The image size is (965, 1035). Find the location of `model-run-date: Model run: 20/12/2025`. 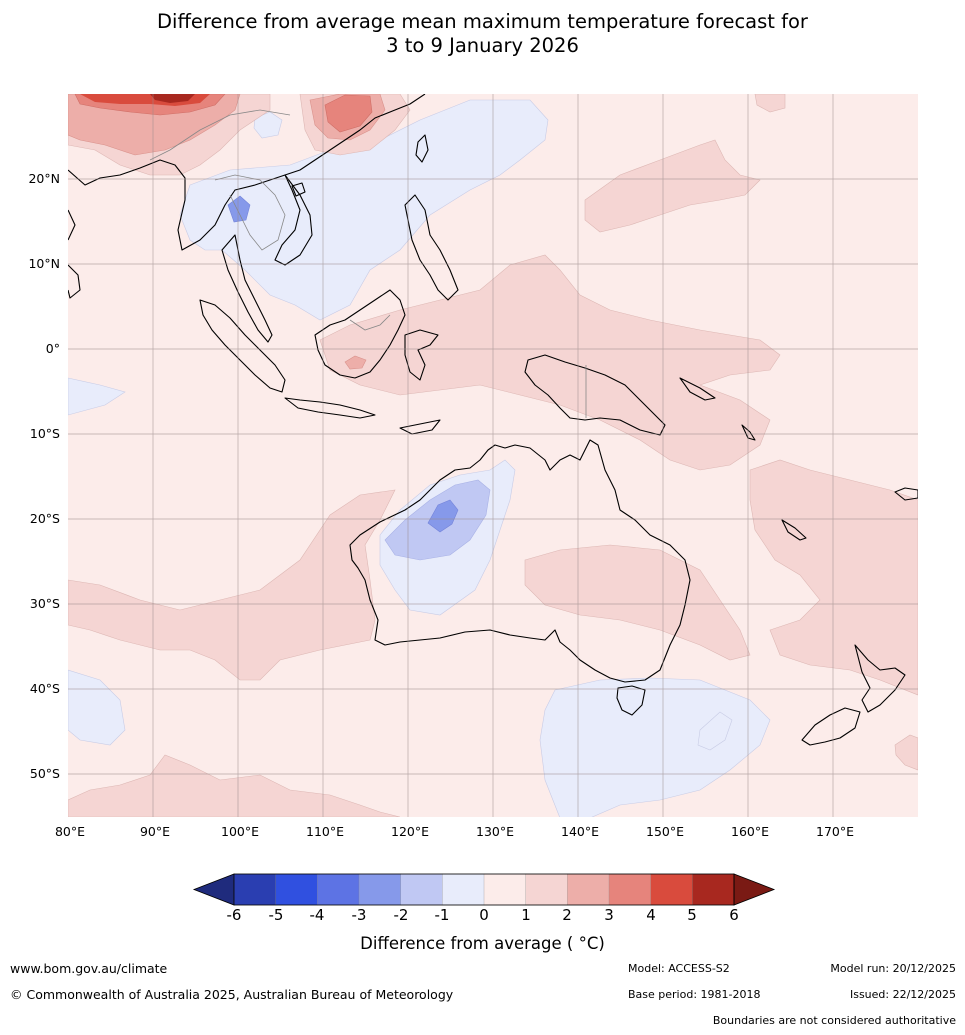

model-run-date: Model run: 20/12/2025 is located at coordinates (893, 968).